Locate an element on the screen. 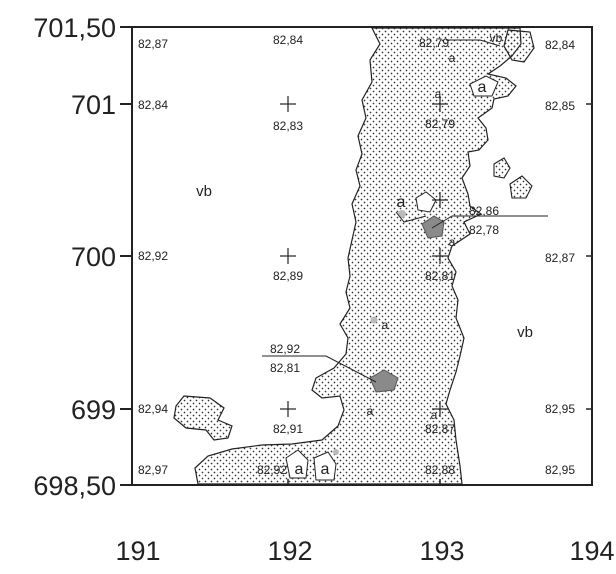  leader-r2 is located at coordinates (489, 222).